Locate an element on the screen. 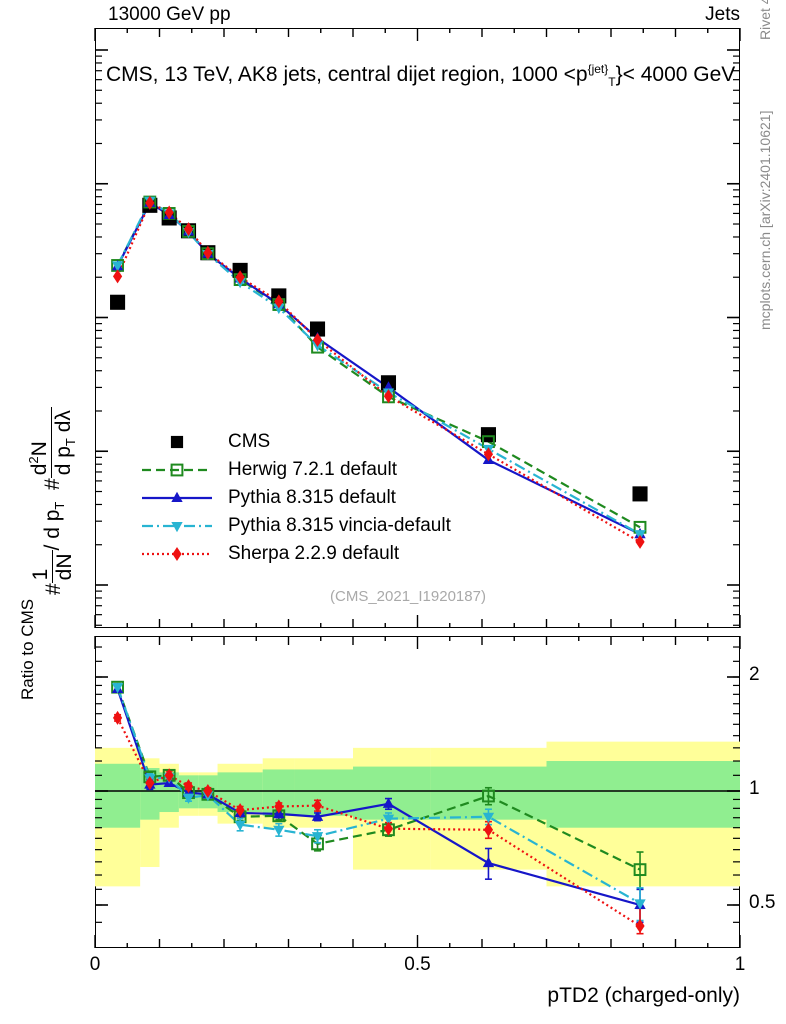  legend-key-triangle-up is located at coordinates (177, 498).